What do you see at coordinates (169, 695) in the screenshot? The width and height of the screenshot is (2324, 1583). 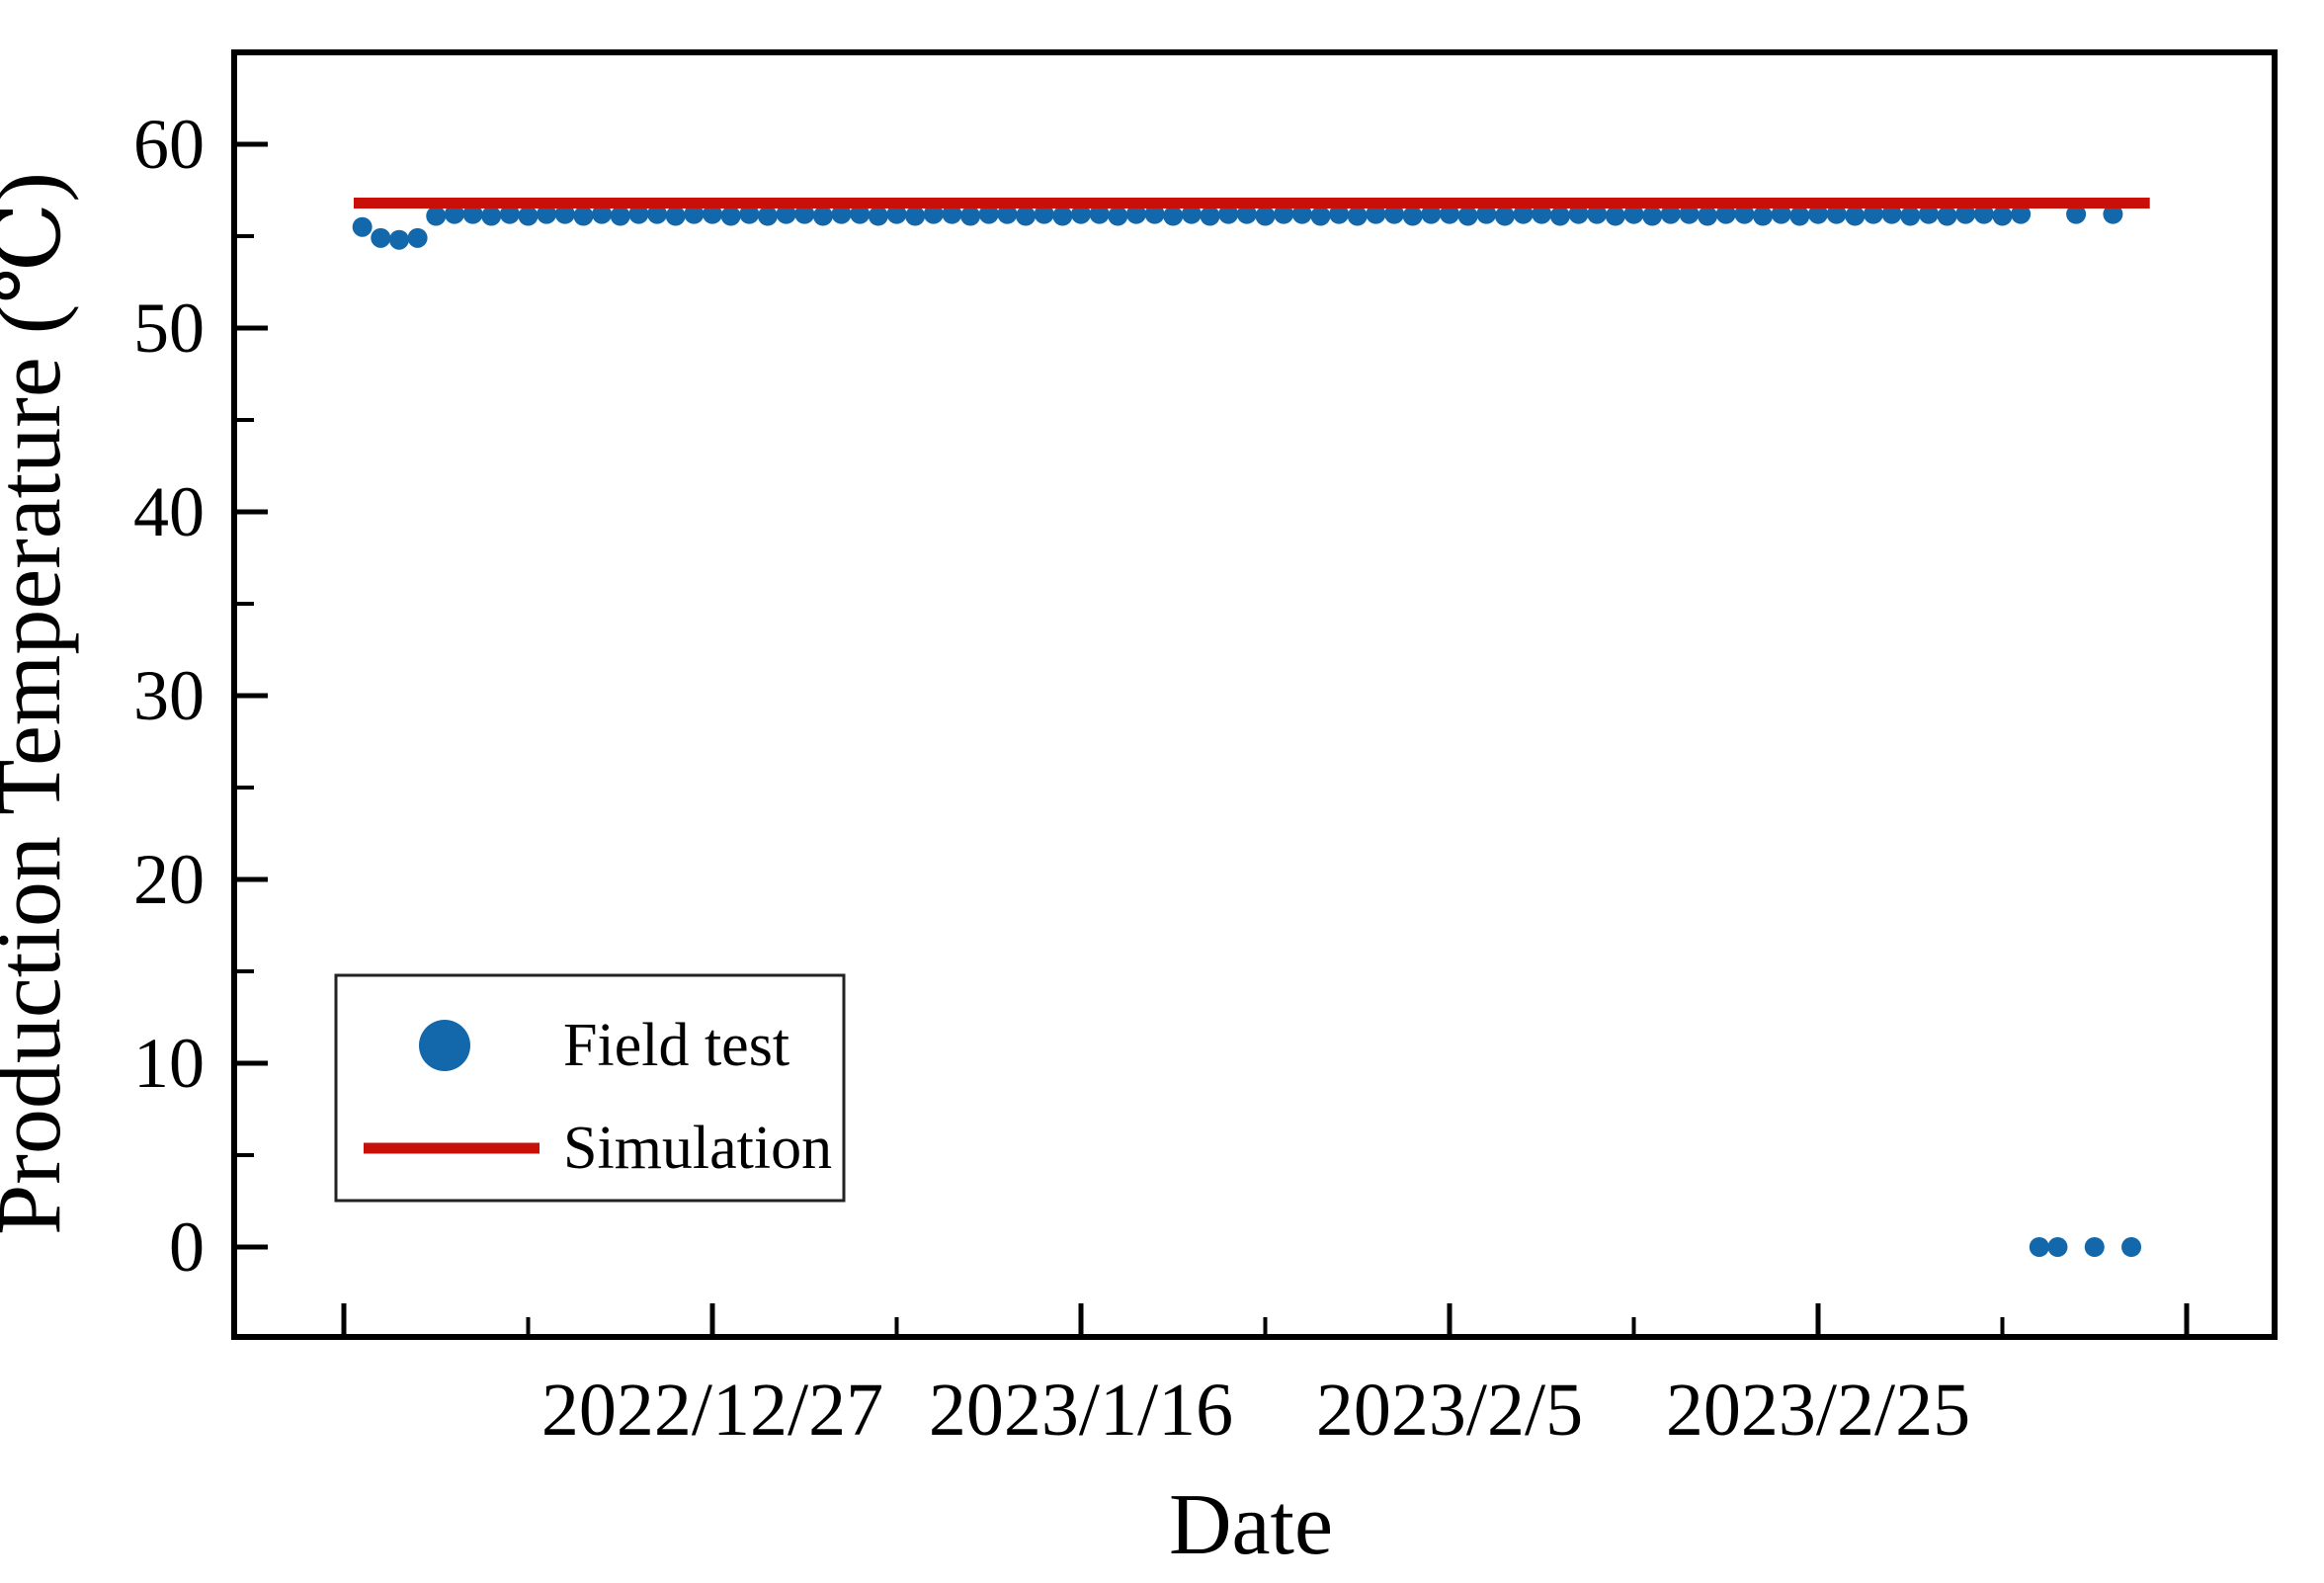 I see `y-tick-label: 30` at bounding box center [169, 695].